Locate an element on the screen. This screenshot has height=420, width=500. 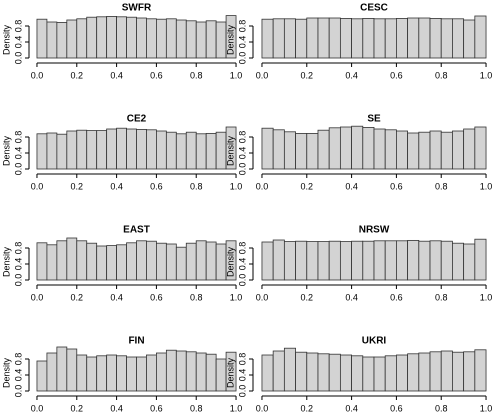
panel-title: UKRI is located at coordinates (374, 341).